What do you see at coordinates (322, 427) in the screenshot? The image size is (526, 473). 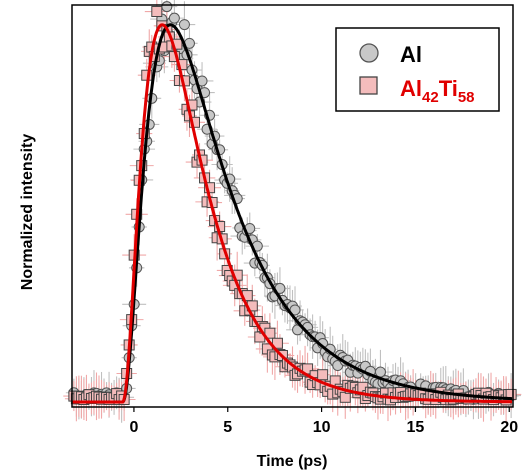 I see `x-tick-label: 10` at bounding box center [322, 427].